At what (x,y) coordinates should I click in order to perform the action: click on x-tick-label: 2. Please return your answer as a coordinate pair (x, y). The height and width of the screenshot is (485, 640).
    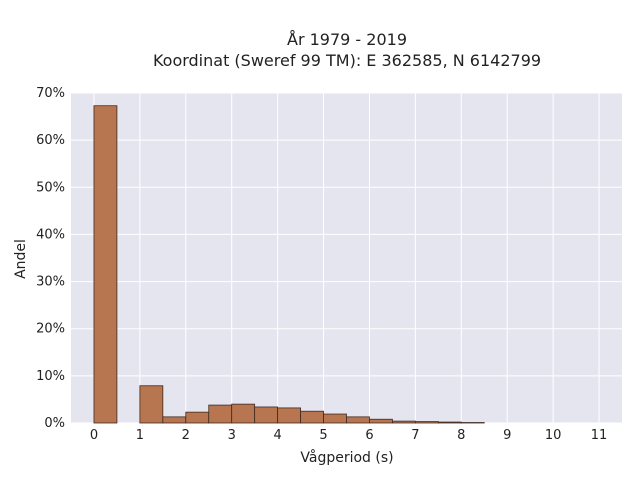
    Looking at the image, I should click on (186, 435).